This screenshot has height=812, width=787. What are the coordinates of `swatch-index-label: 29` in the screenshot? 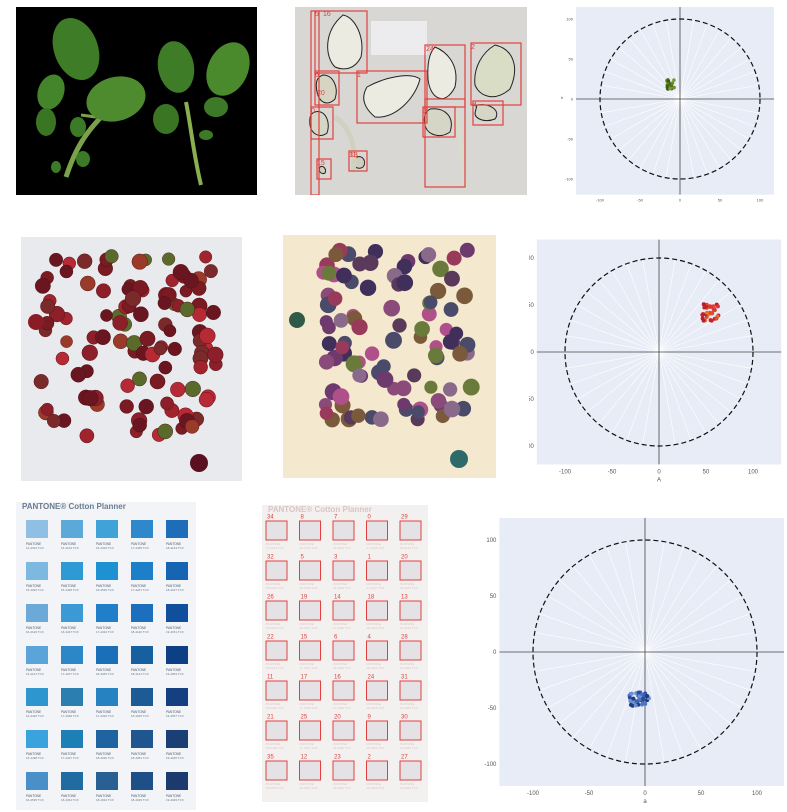 It's located at (404, 518).